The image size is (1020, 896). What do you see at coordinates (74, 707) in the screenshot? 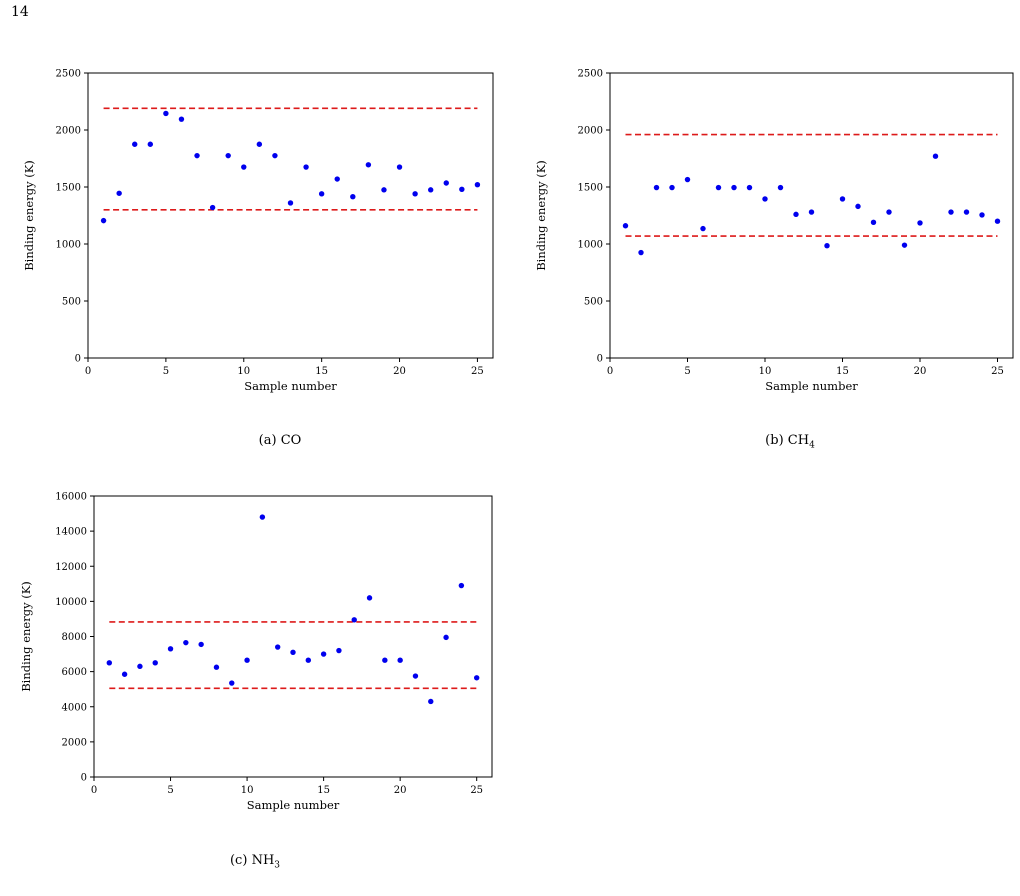
I see `y-tick-label: 4000` at bounding box center [74, 707].